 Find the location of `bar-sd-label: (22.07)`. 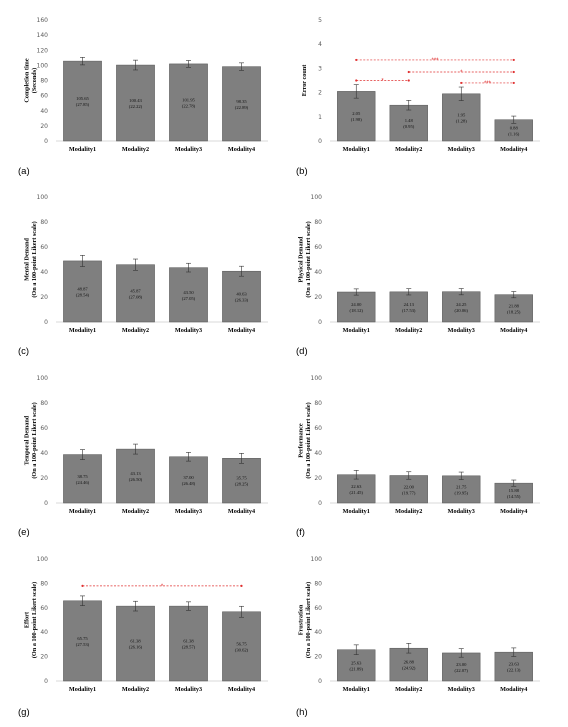

bar-sd-label: (22.07) is located at coordinates (462, 670).